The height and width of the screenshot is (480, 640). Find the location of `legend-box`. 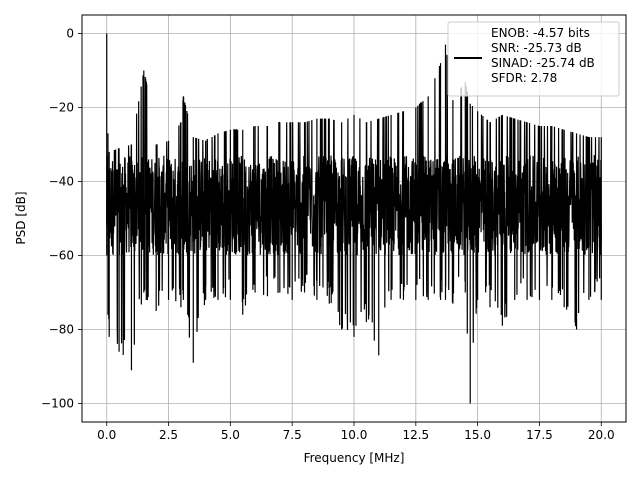

legend-box is located at coordinates (533, 59).